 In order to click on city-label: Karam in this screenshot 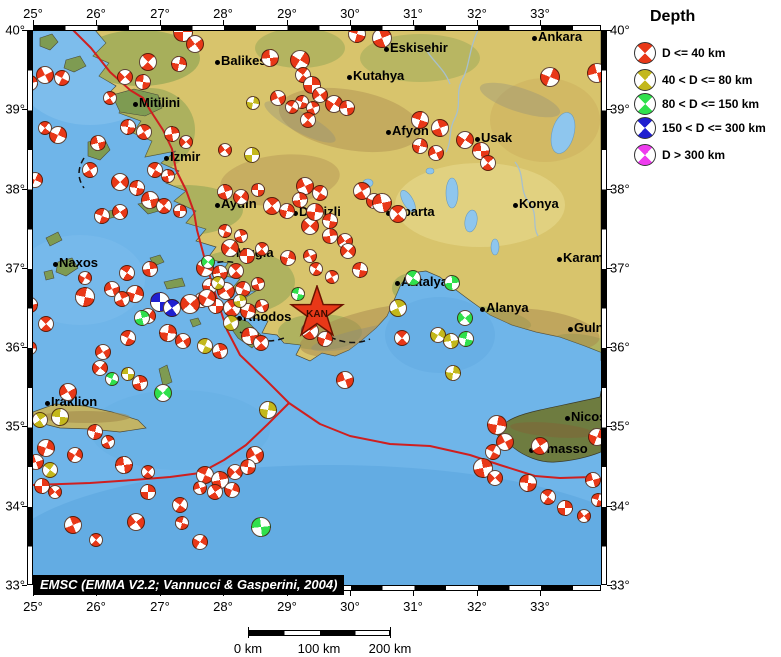, I will do `click(582, 257)`.